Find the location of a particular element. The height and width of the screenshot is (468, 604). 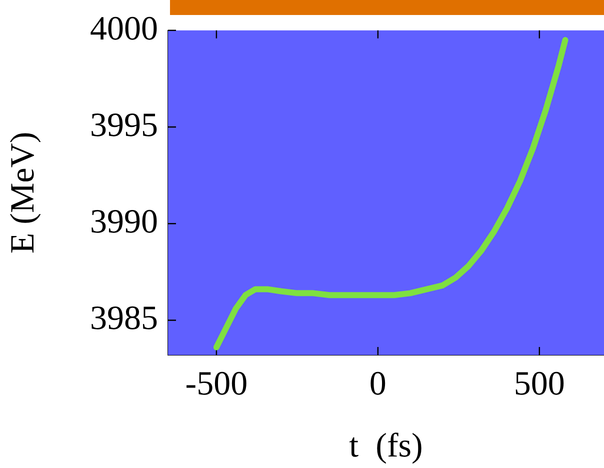

y-axis-title: E (MeV) is located at coordinates (23, 193).